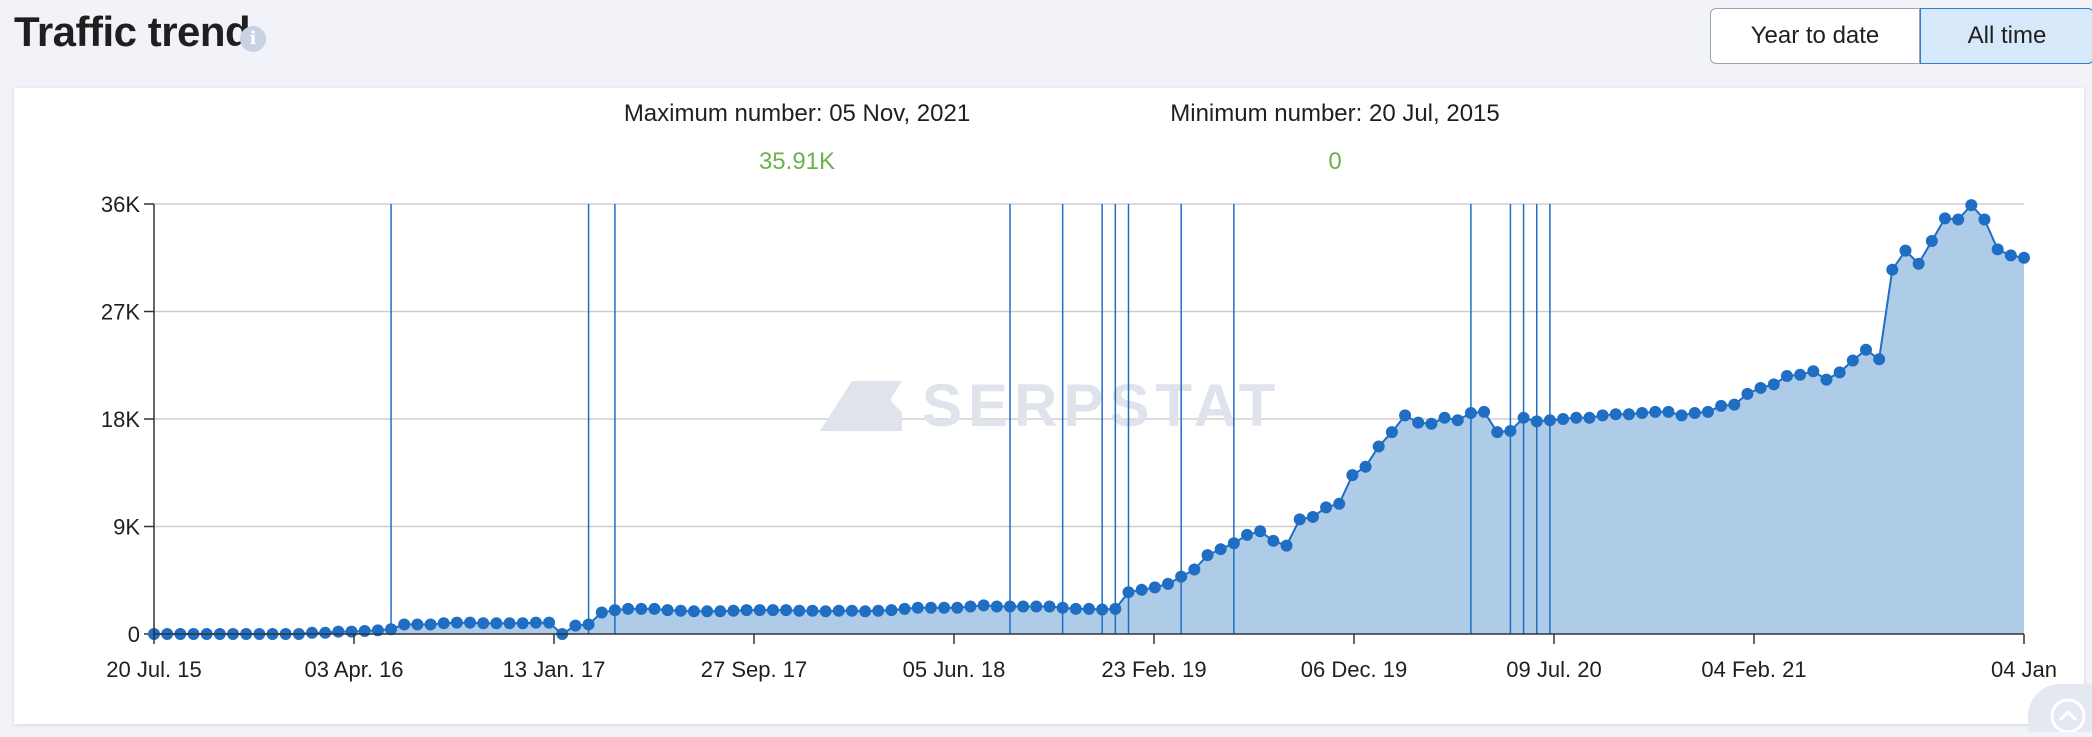  What do you see at coordinates (120, 419) in the screenshot?
I see `y-tick-labels: 09K18K27K36K` at bounding box center [120, 419].